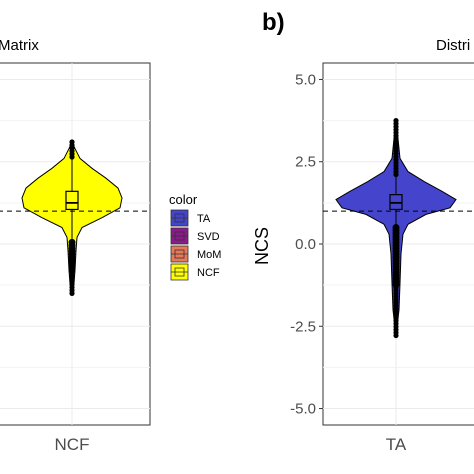  I want to click on legend-label: TA, so click(204, 219).